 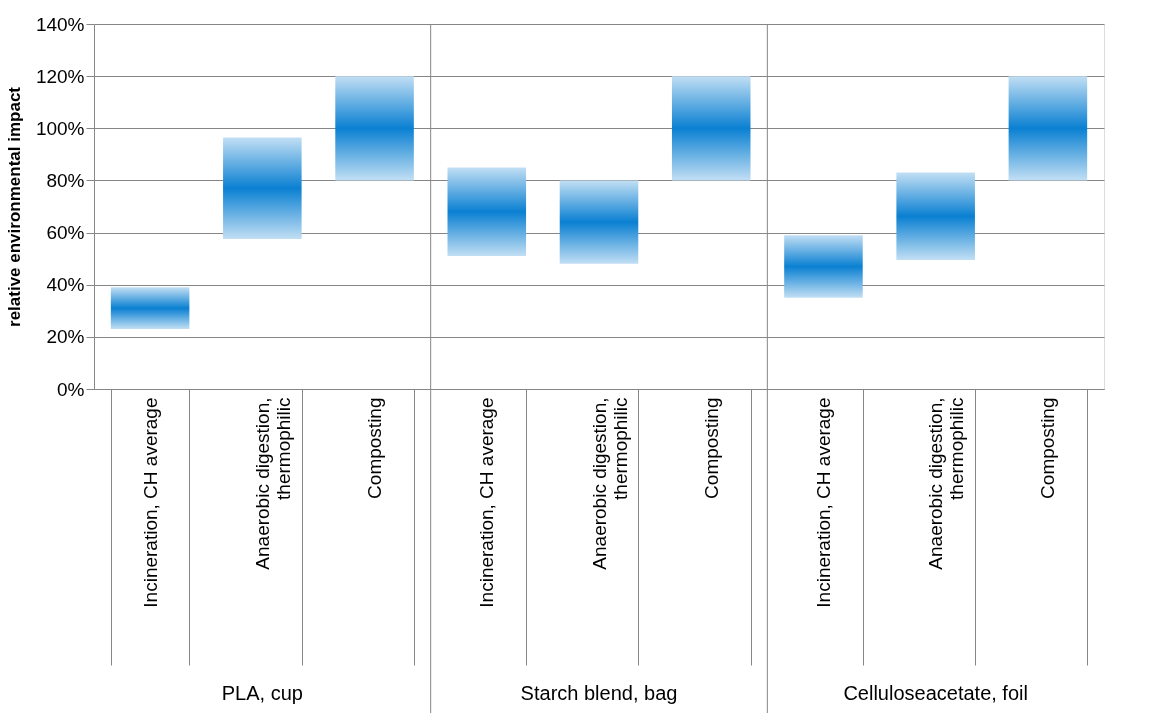 I want to click on y-tick-label: 120%, so click(x=60, y=76).